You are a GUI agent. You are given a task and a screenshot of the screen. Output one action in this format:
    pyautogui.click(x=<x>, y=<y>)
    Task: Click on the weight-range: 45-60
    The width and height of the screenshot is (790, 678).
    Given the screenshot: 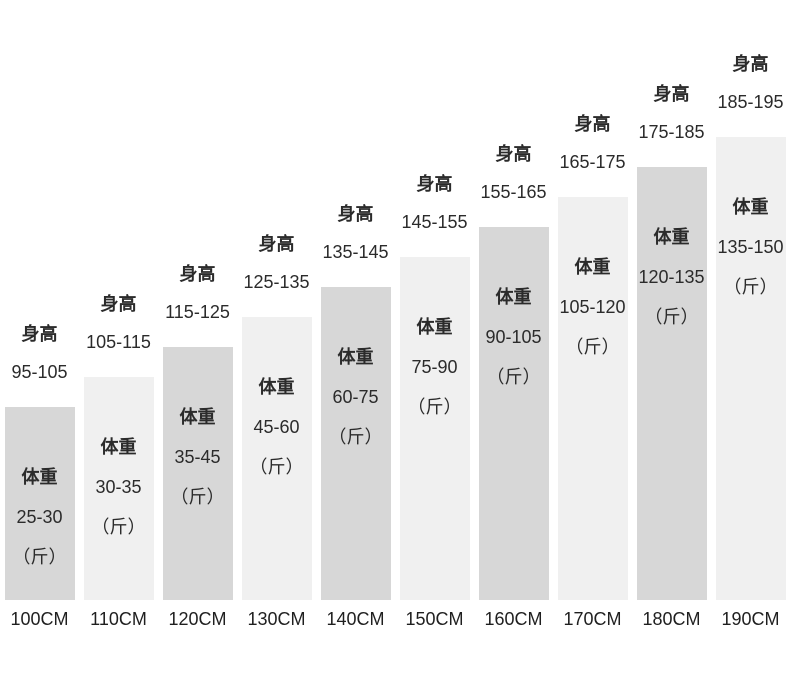 What is the action you would take?
    pyautogui.click(x=276, y=427)
    